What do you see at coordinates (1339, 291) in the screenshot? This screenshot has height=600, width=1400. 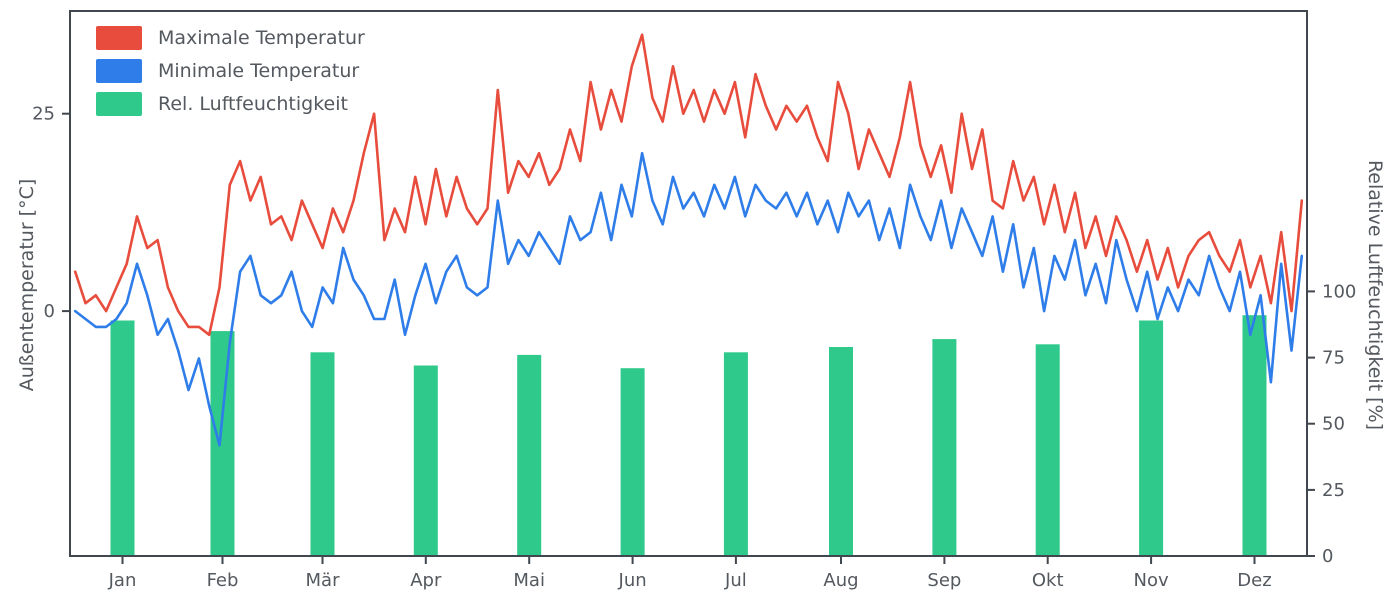 I see `right-axis-tick-label: 100` at bounding box center [1339, 291].